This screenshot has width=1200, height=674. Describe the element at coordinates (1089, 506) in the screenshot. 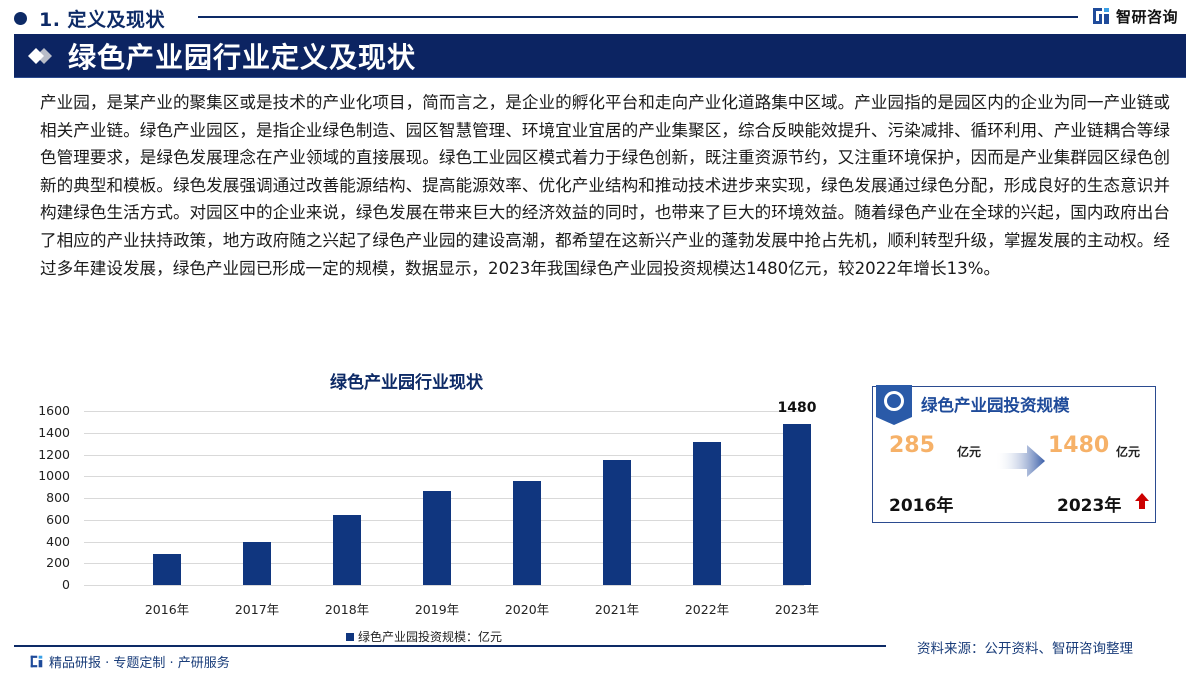

I see `end-year: 2023年` at that location.